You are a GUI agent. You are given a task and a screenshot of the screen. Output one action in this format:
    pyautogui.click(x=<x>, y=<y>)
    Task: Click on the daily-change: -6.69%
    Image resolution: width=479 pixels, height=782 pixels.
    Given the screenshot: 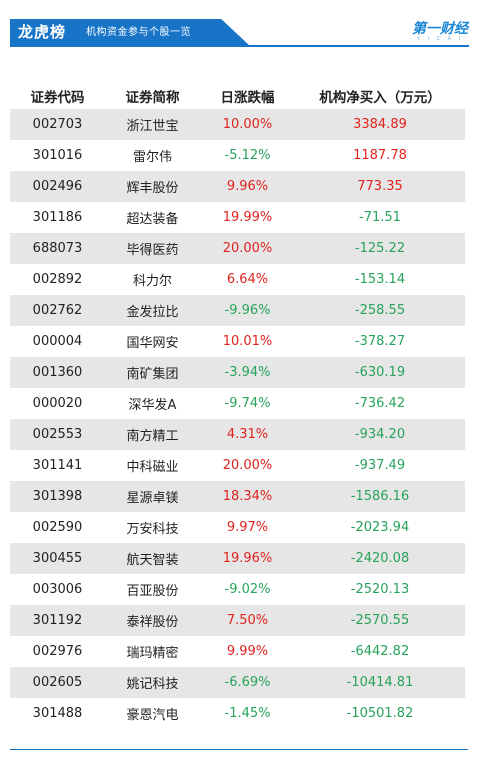 What is the action you would take?
    pyautogui.click(x=247, y=682)
    